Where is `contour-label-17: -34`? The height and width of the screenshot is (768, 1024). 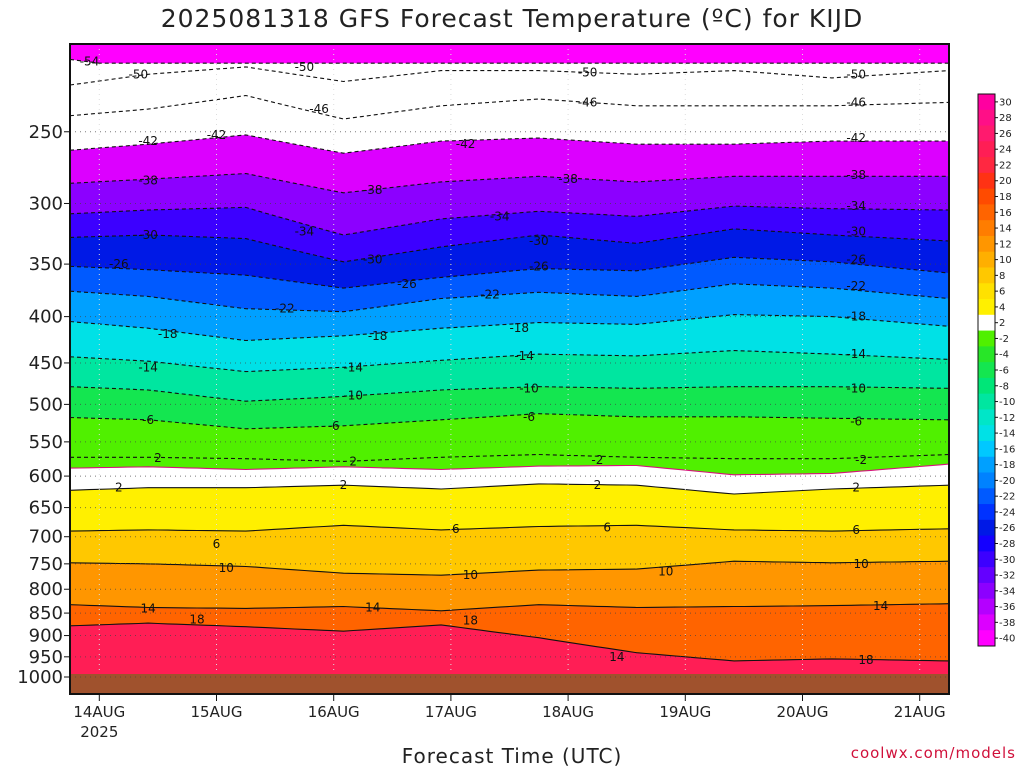
contour-label-17: -34 is located at coordinates (500, 216).